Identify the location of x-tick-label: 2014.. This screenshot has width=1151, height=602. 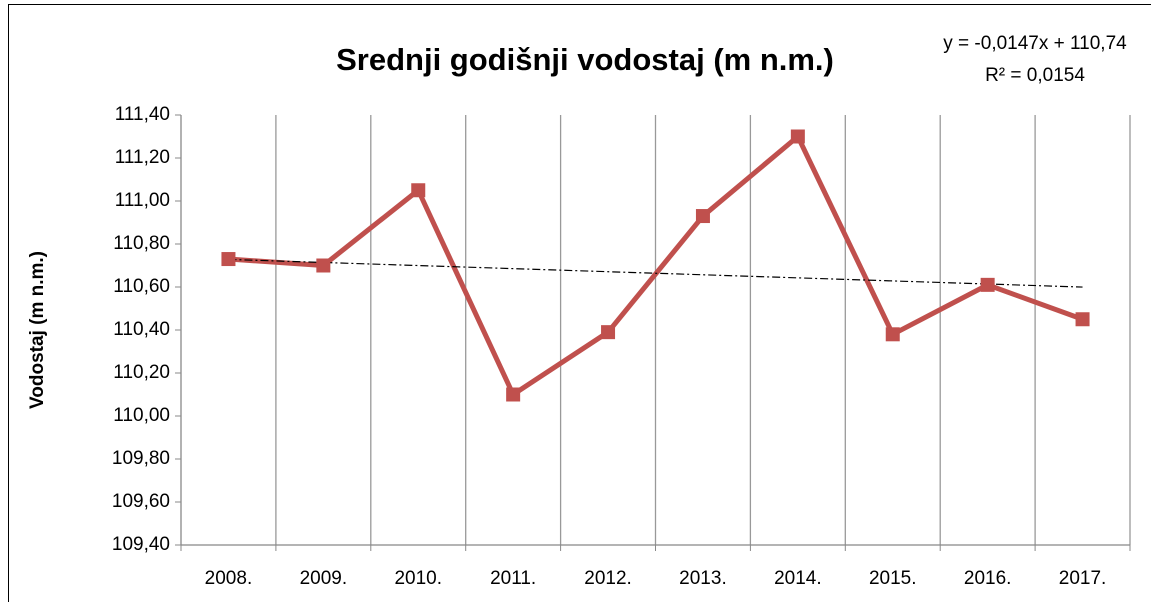
(798, 578).